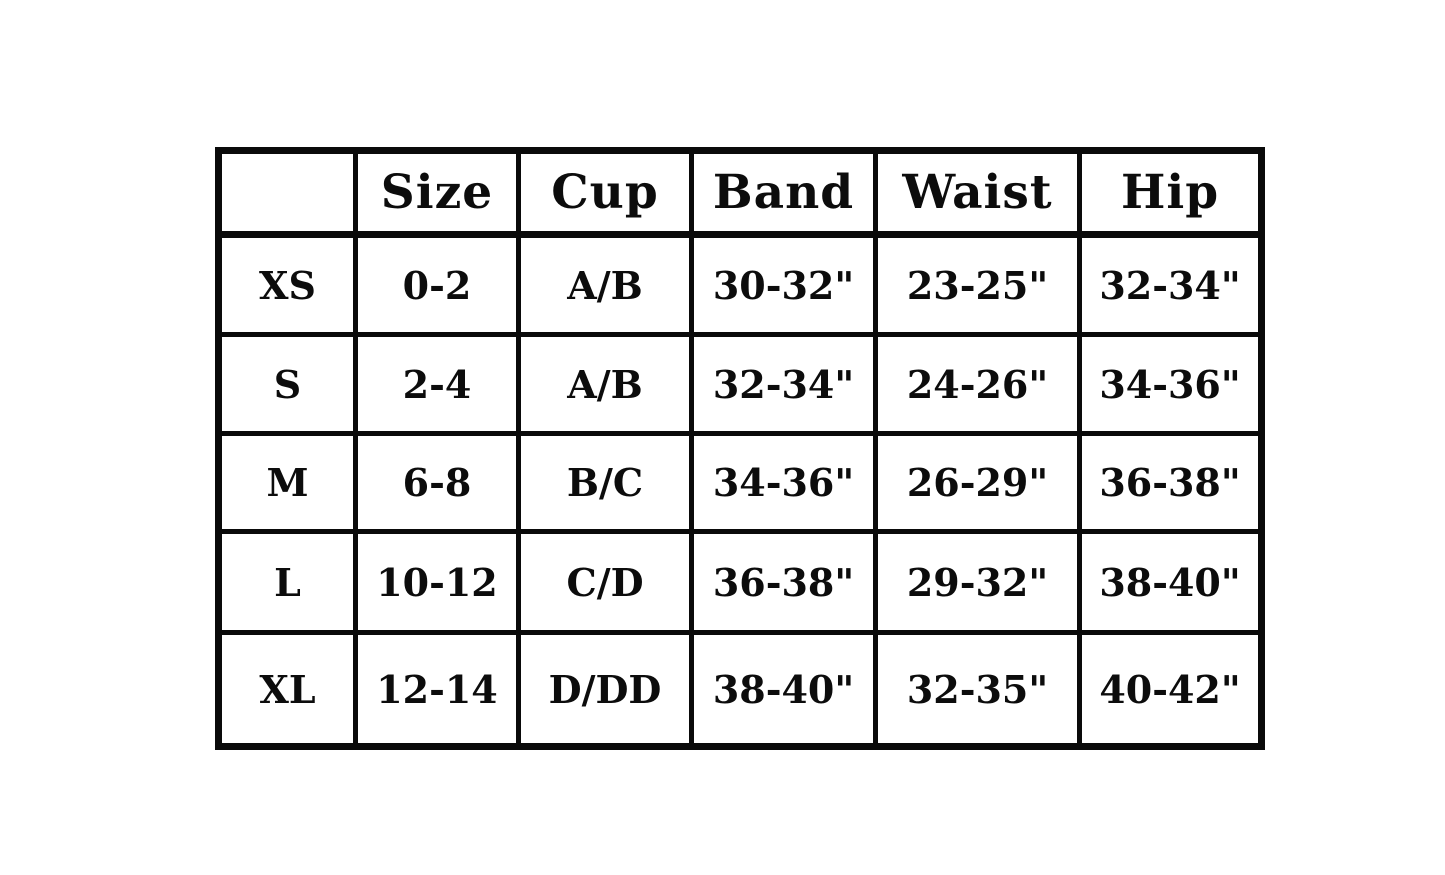 Image resolution: width=1445 pixels, height=875 pixels. What do you see at coordinates (437, 689) in the screenshot?
I see `table-cell: 12-14` at bounding box center [437, 689].